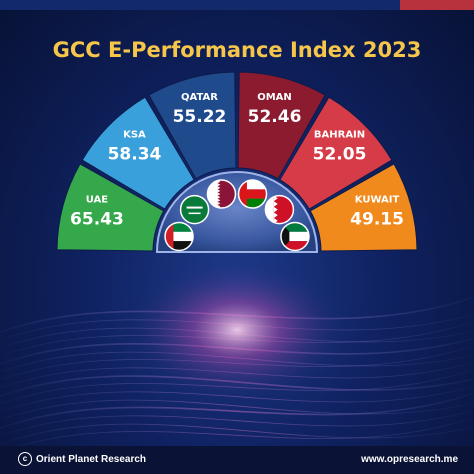  What do you see at coordinates (97, 199) in the screenshot?
I see `label-uae: UAE` at bounding box center [97, 199].